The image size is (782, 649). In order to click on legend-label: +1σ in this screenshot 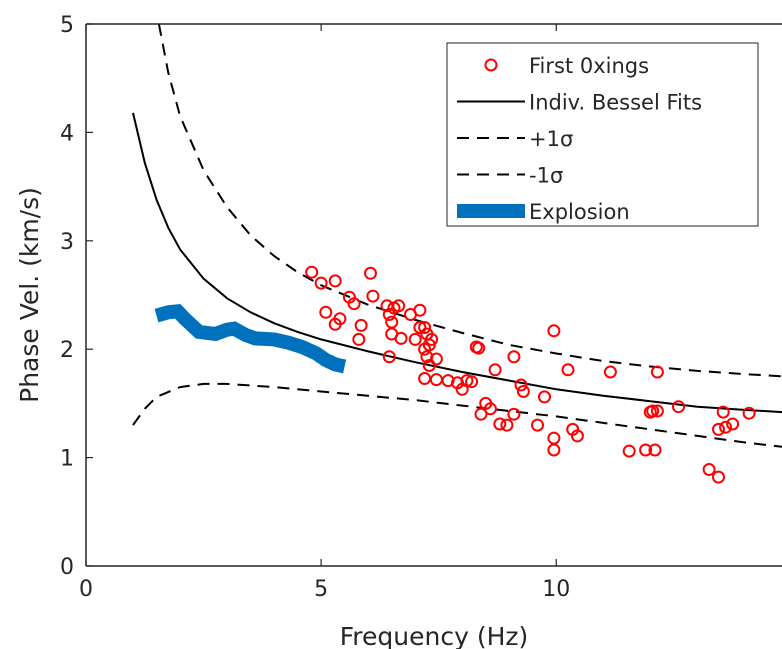, I will do `click(551, 139)`.